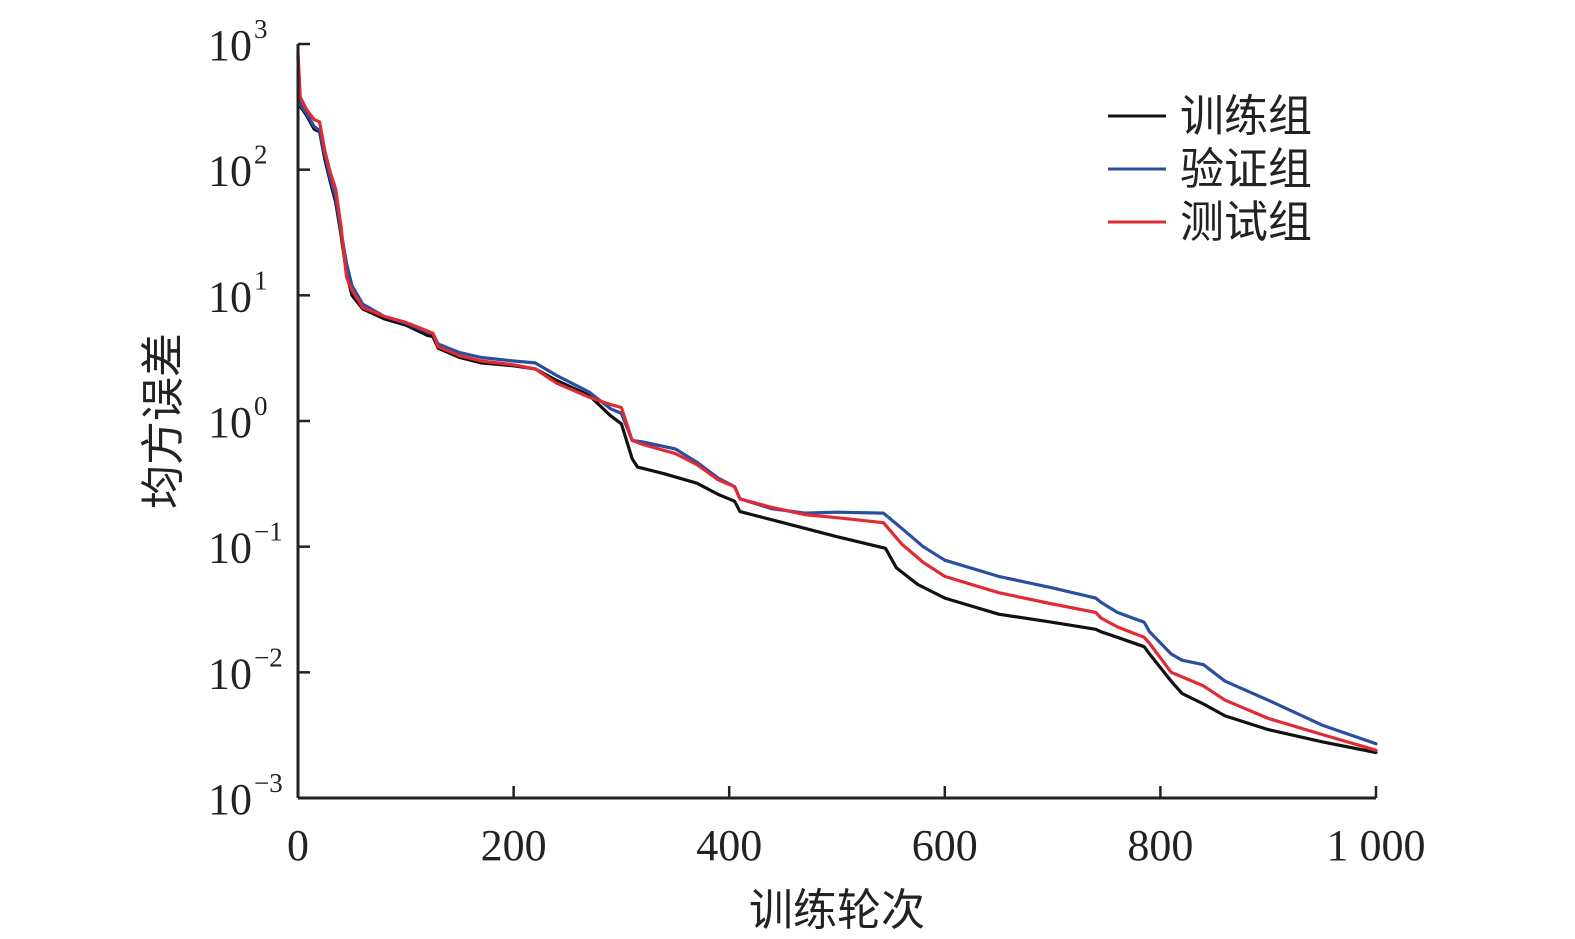 Image resolution: width=1575 pixels, height=939 pixels. I want to click on y-axis-label: 均方误差, so click(163, 421).